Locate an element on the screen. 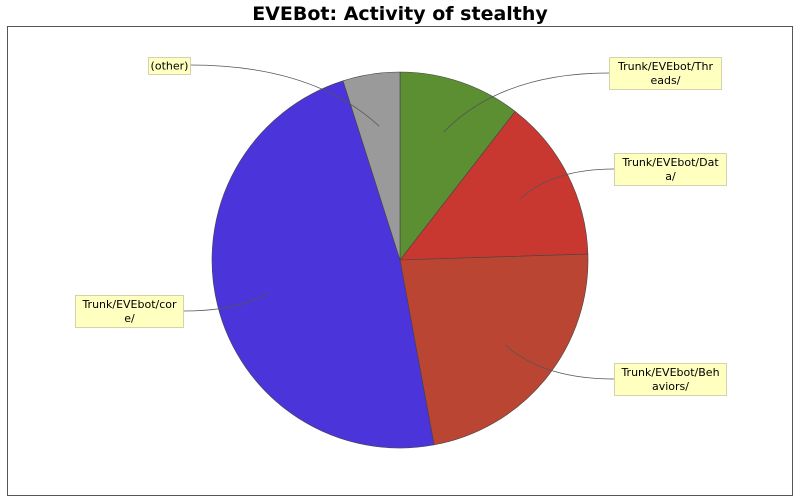  slice-label-text: Trunk/EVEbot/Thr is located at coordinates (665, 66).